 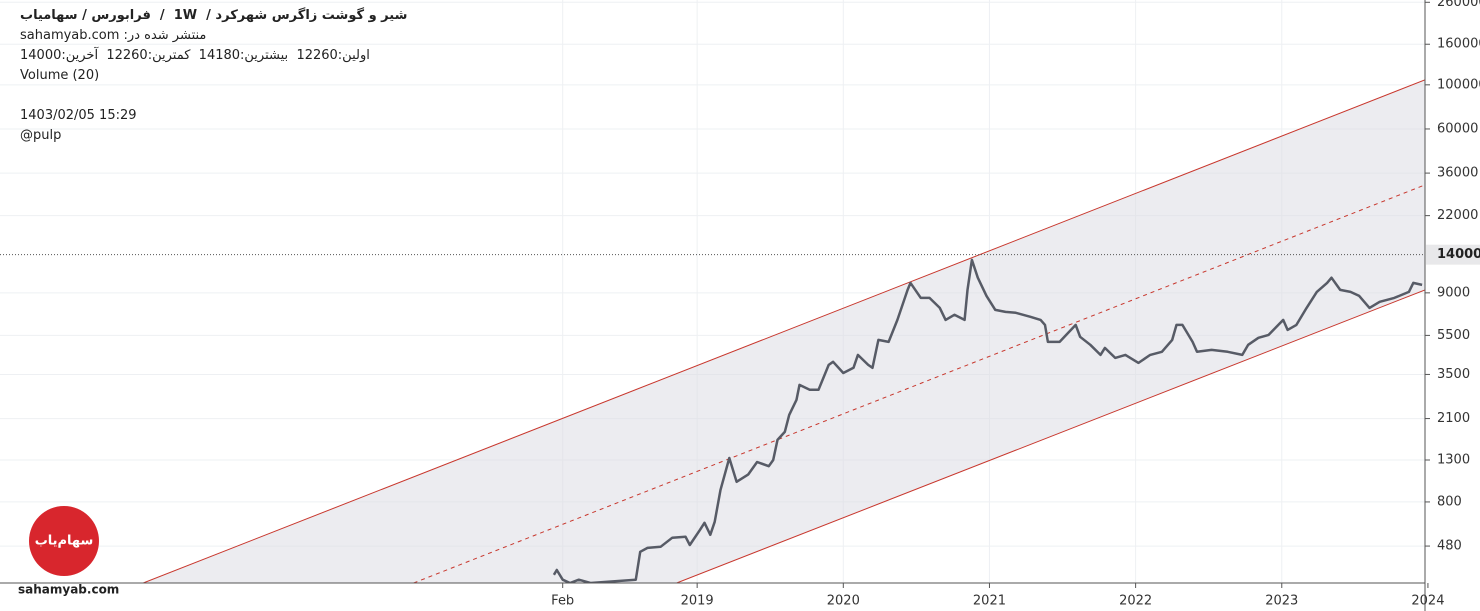 I want to click on watermark: sahamyab.com, so click(x=68, y=590).